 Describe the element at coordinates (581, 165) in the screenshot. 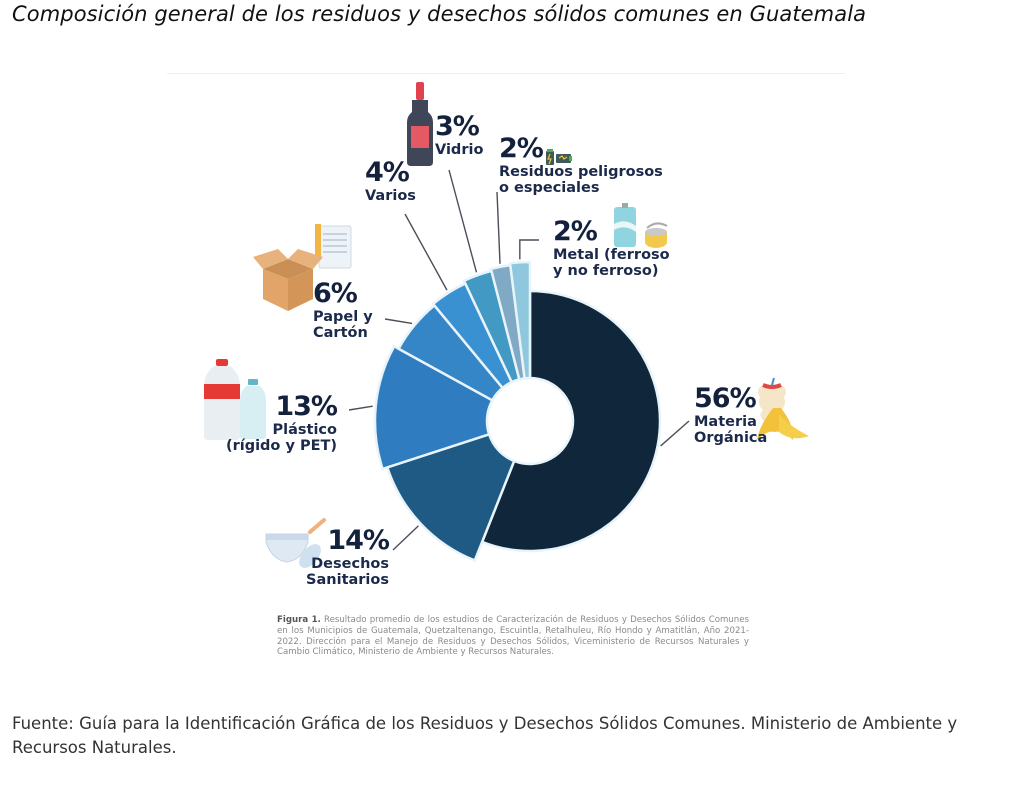

I see `label-residuos-peligrosos: 2% Residuos peligrosos o especiales` at that location.